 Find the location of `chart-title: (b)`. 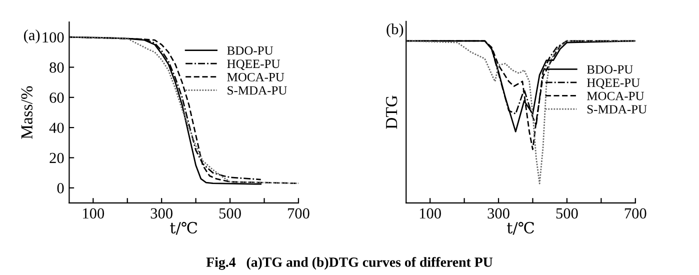

chart-title: (b) is located at coordinates (395, 31).